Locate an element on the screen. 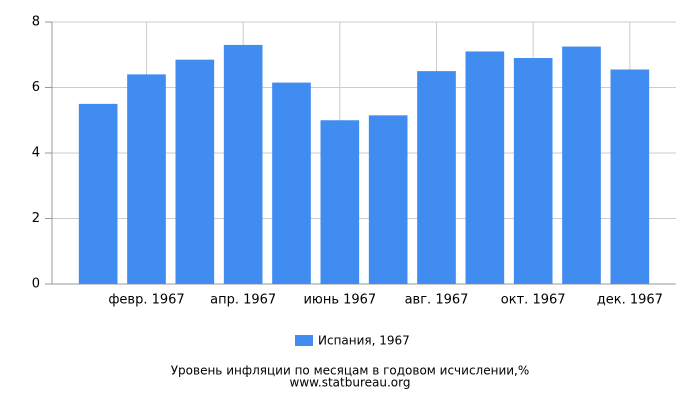 The image size is (700, 400). x-tick-label: июнь 1967 is located at coordinates (339, 300).